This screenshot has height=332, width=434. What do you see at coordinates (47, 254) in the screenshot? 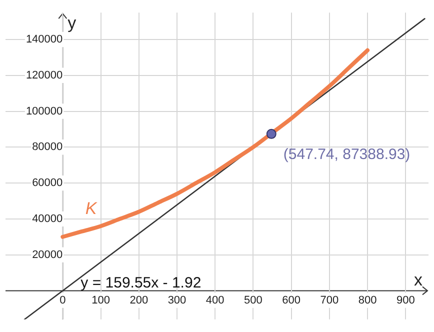
I see `y-tick-label: 20000` at bounding box center [47, 254].